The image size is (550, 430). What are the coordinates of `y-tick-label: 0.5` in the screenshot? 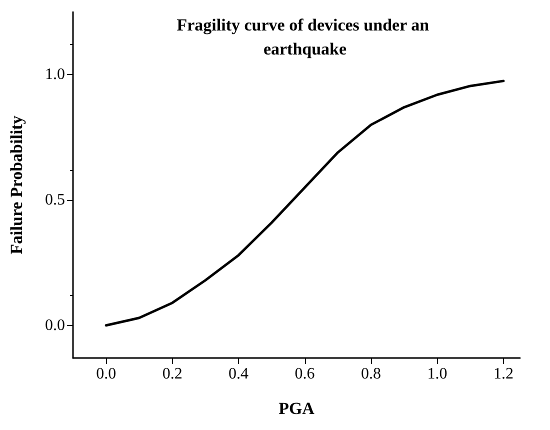 It's located at (55, 200).